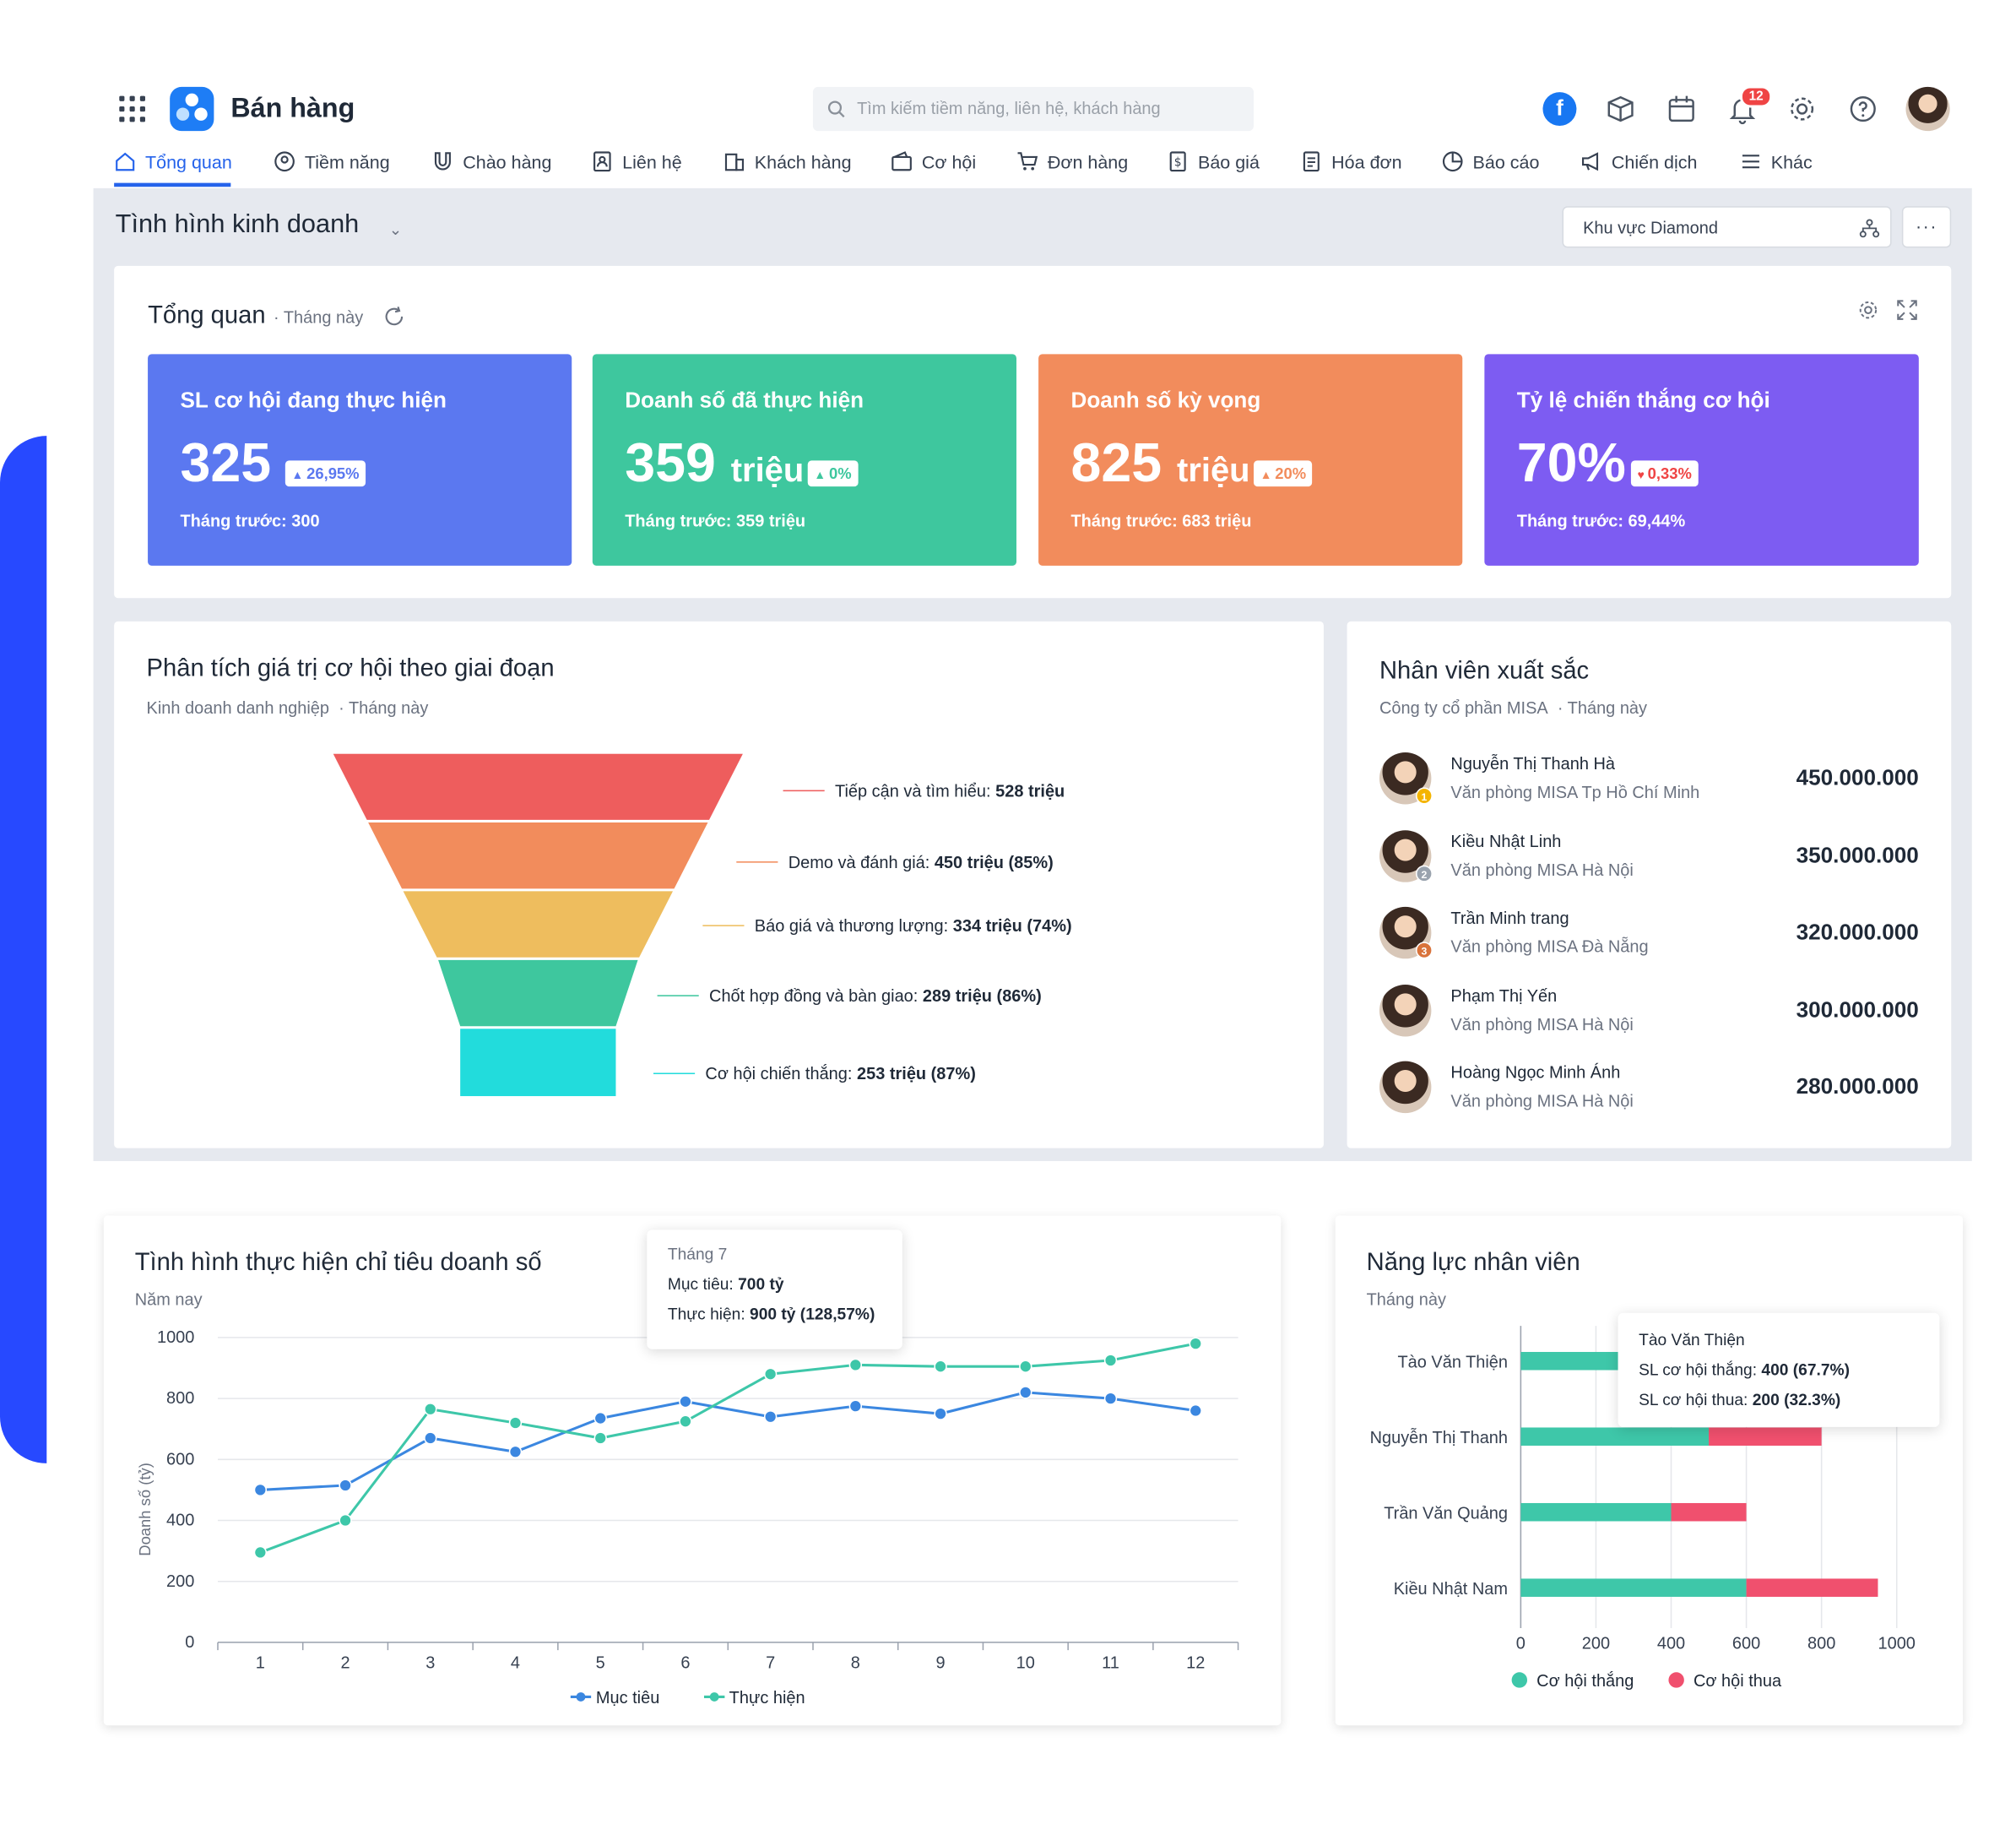 This screenshot has height=1824, width=2016. I want to click on tab-label: Báo giá, so click(1228, 161).